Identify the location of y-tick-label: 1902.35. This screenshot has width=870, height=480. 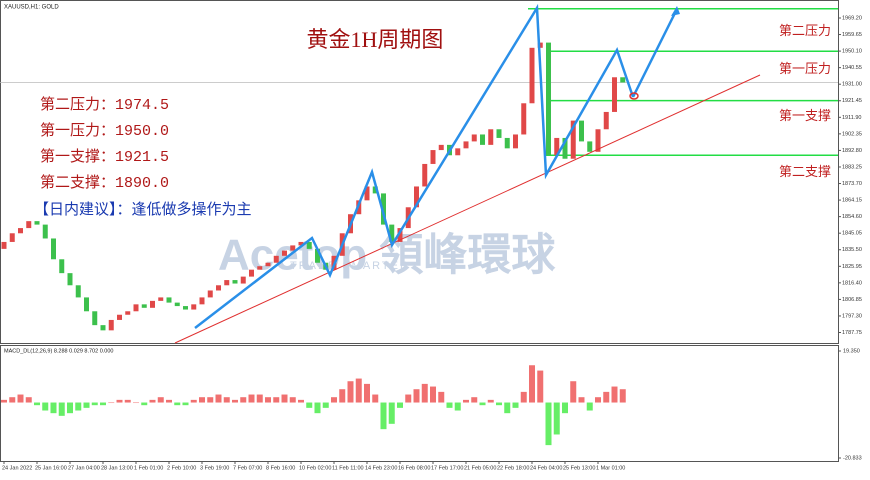
(852, 134).